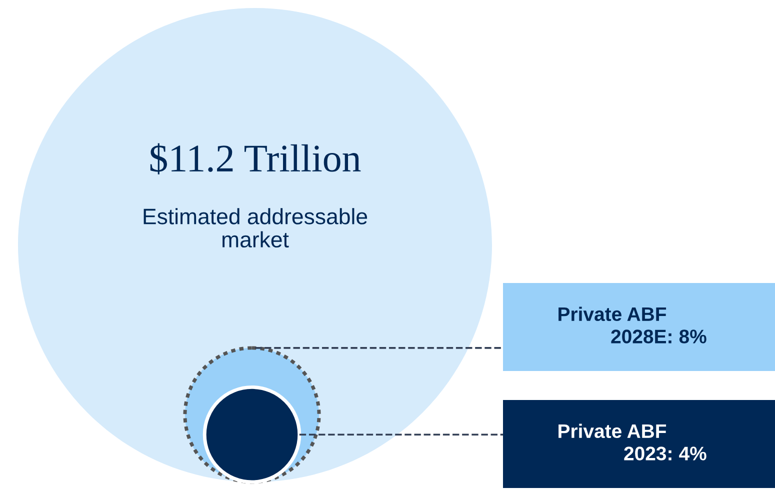  What do you see at coordinates (612, 325) in the screenshot?
I see `category-label: Private ABF 2028E` at bounding box center [612, 325].